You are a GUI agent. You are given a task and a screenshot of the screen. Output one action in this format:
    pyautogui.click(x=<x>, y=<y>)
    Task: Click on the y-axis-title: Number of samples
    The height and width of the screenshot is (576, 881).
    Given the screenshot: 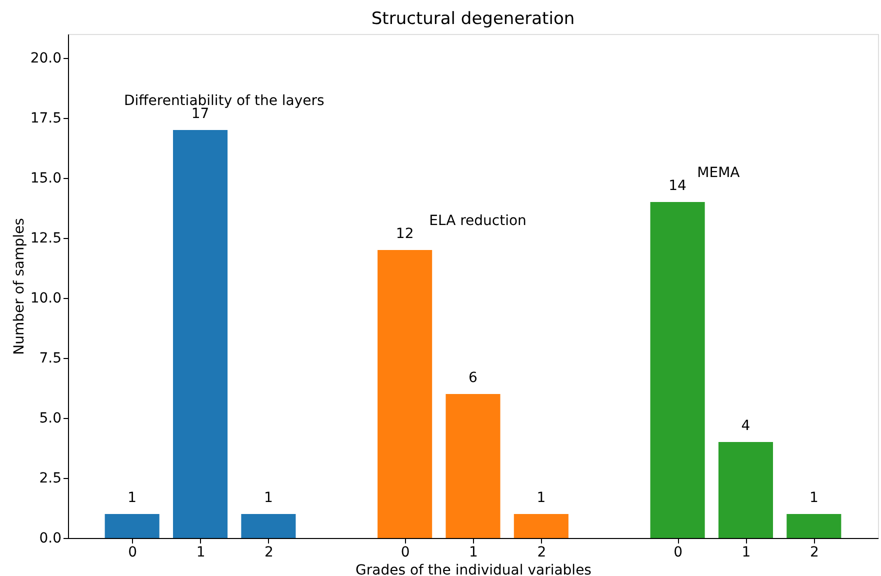 What is the action you would take?
    pyautogui.click(x=19, y=286)
    